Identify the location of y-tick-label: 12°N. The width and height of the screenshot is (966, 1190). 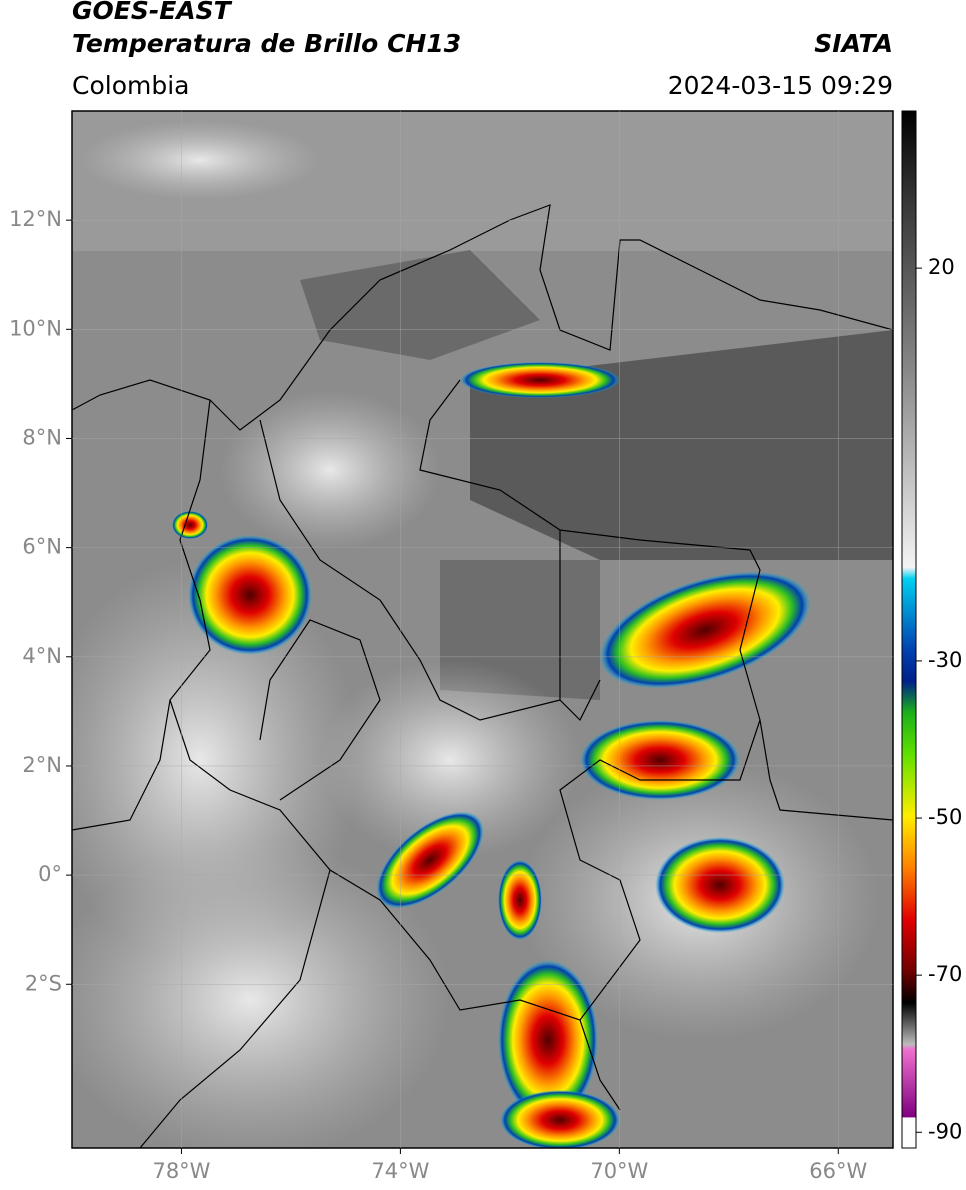
(35, 219).